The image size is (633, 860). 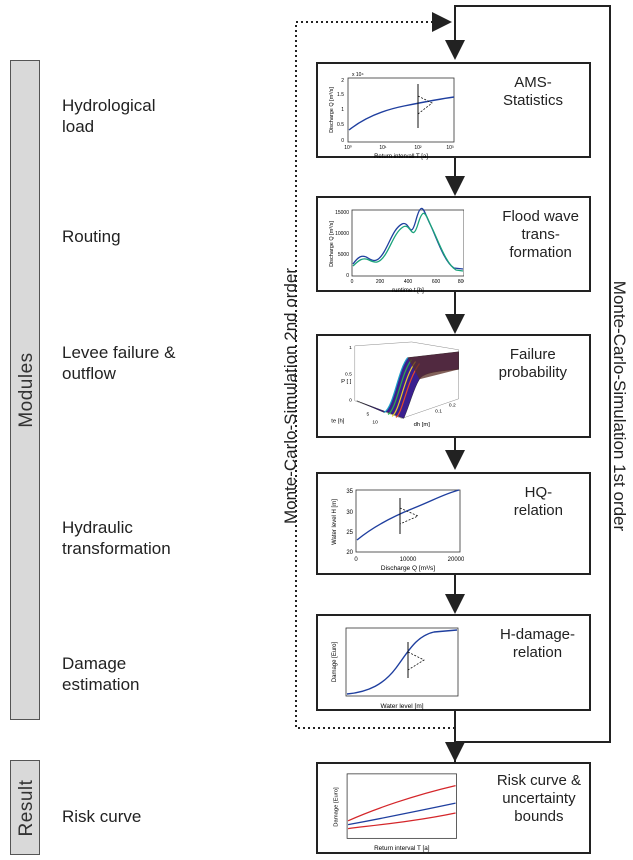 What do you see at coordinates (350, 401) in the screenshot?
I see `fail-ztick: 0` at bounding box center [350, 401].